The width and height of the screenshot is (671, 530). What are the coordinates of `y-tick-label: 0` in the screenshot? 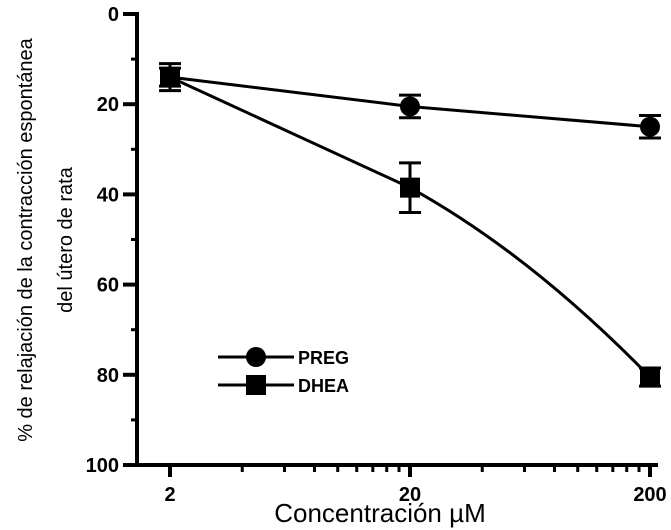 It's located at (113, 15).